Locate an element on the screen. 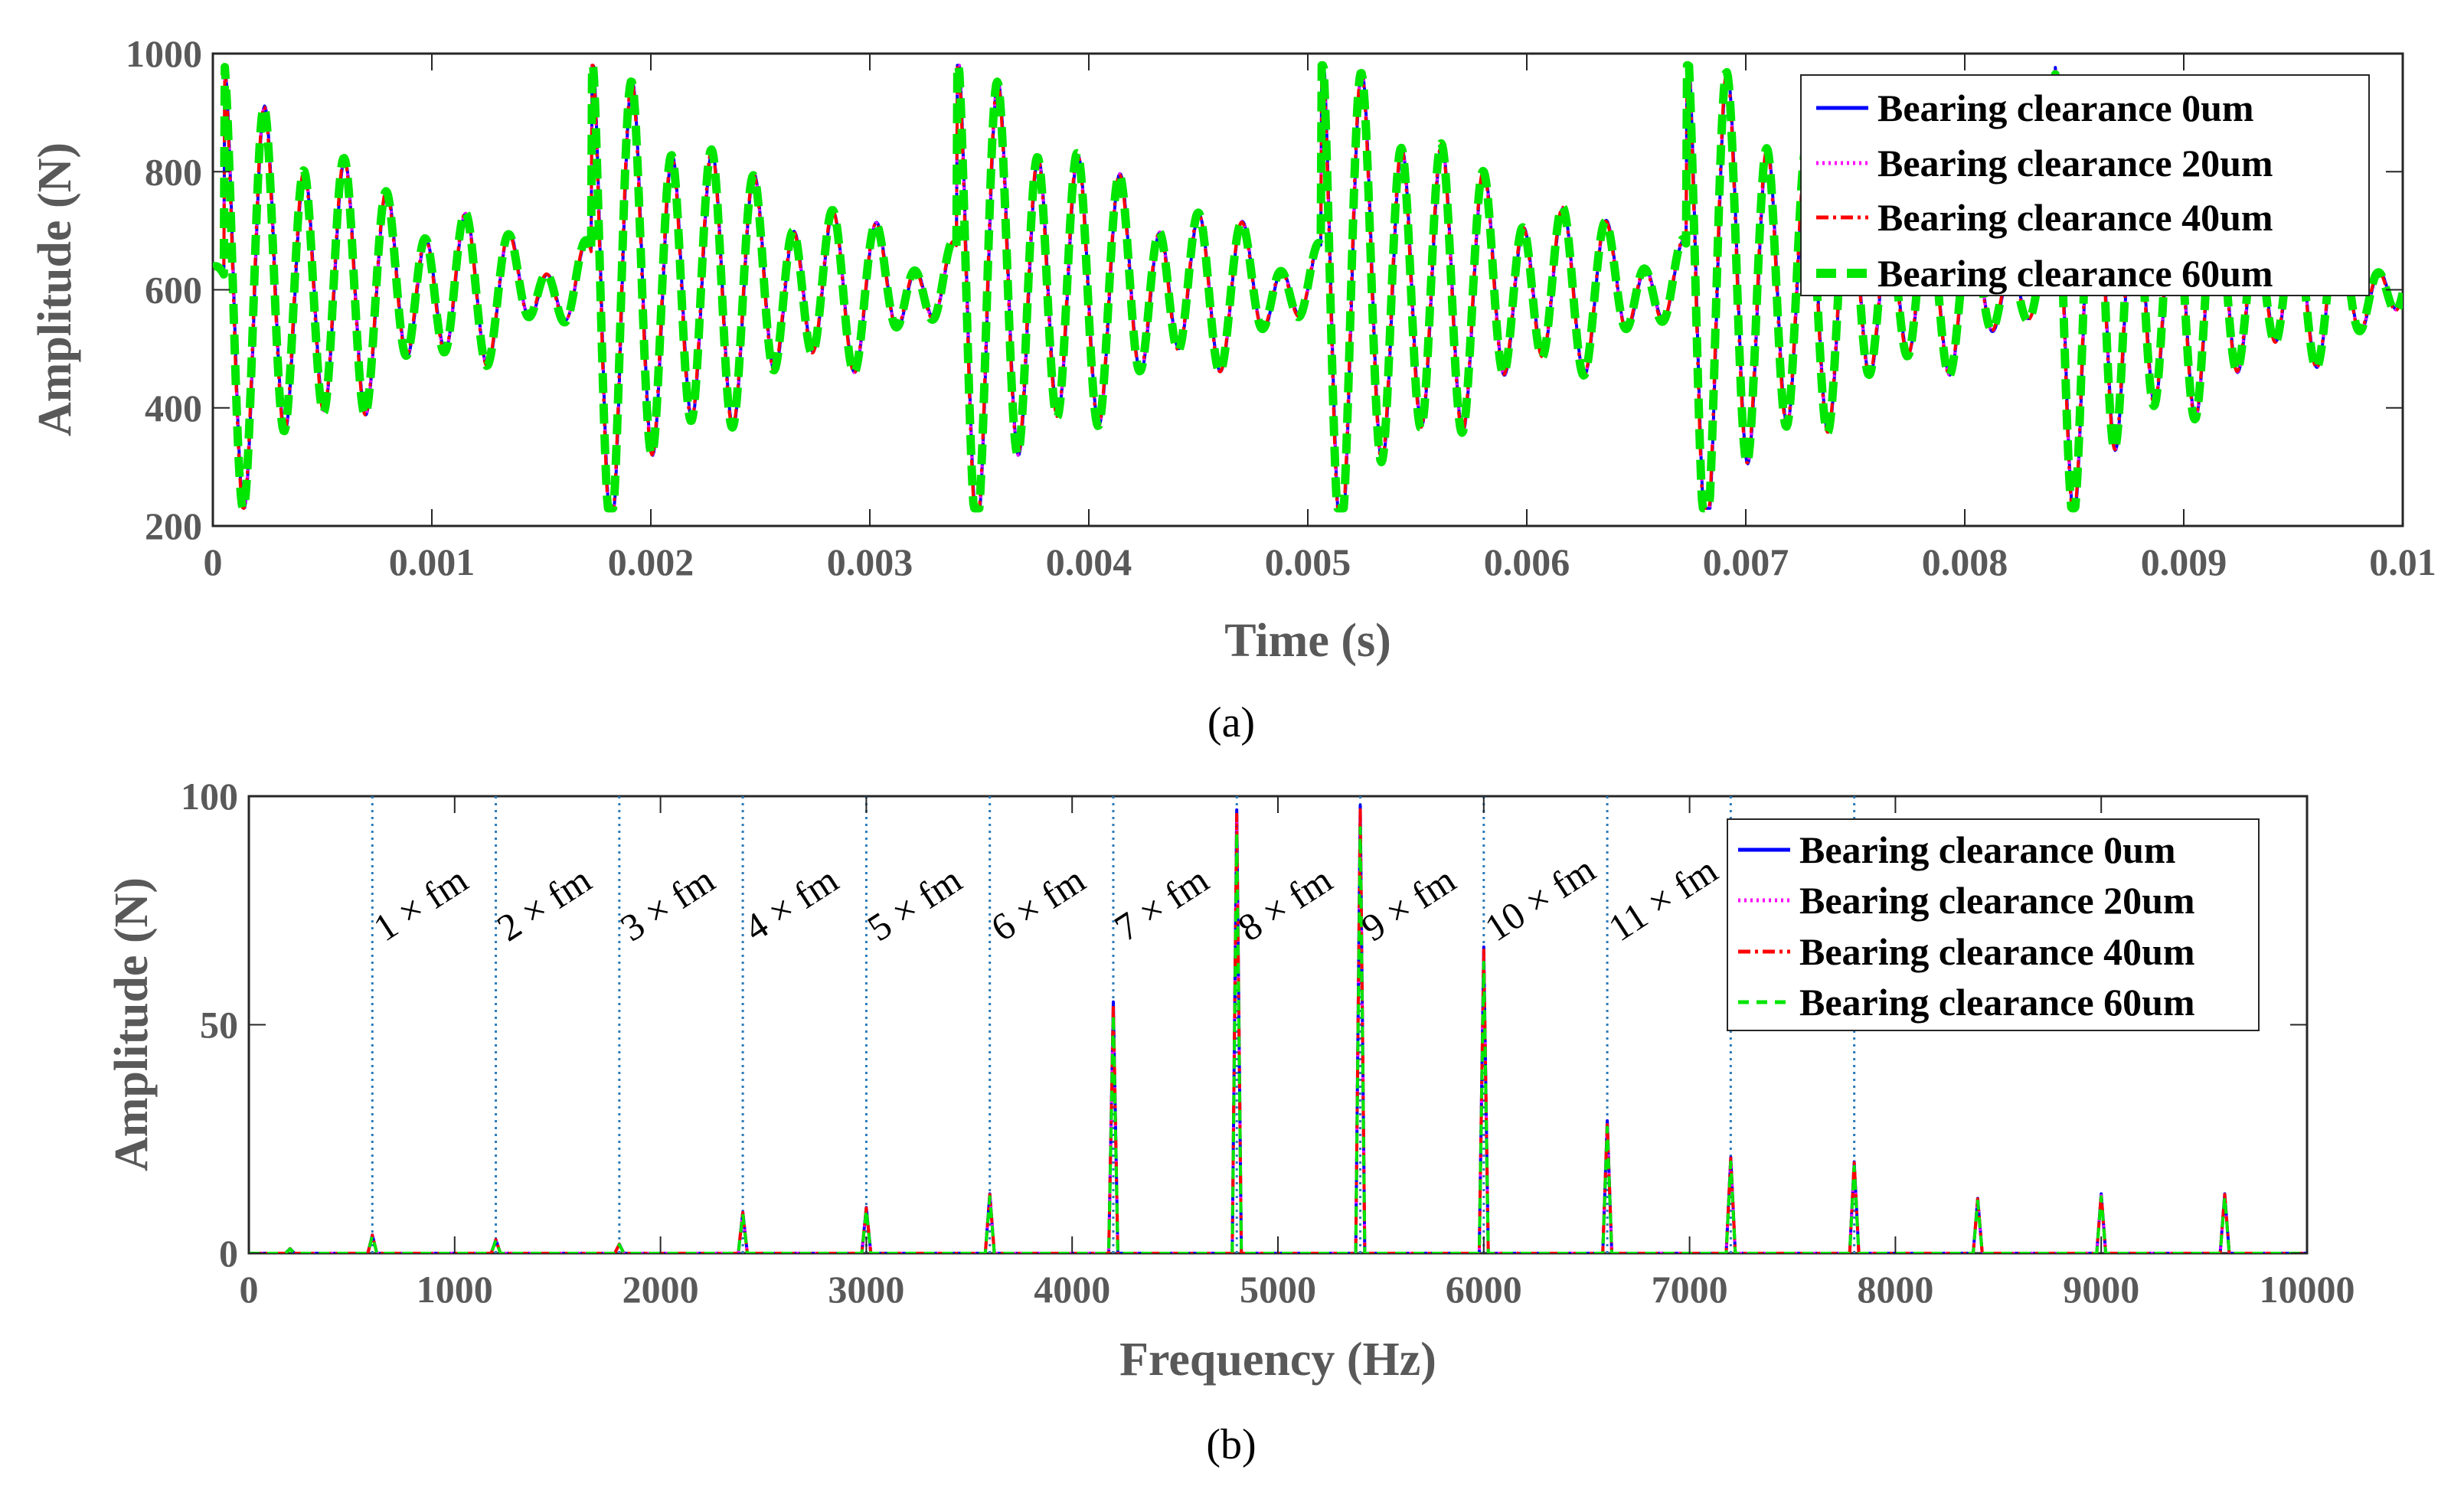 The image size is (2464, 1499). x-tick-label-b: 2000 is located at coordinates (661, 1289).